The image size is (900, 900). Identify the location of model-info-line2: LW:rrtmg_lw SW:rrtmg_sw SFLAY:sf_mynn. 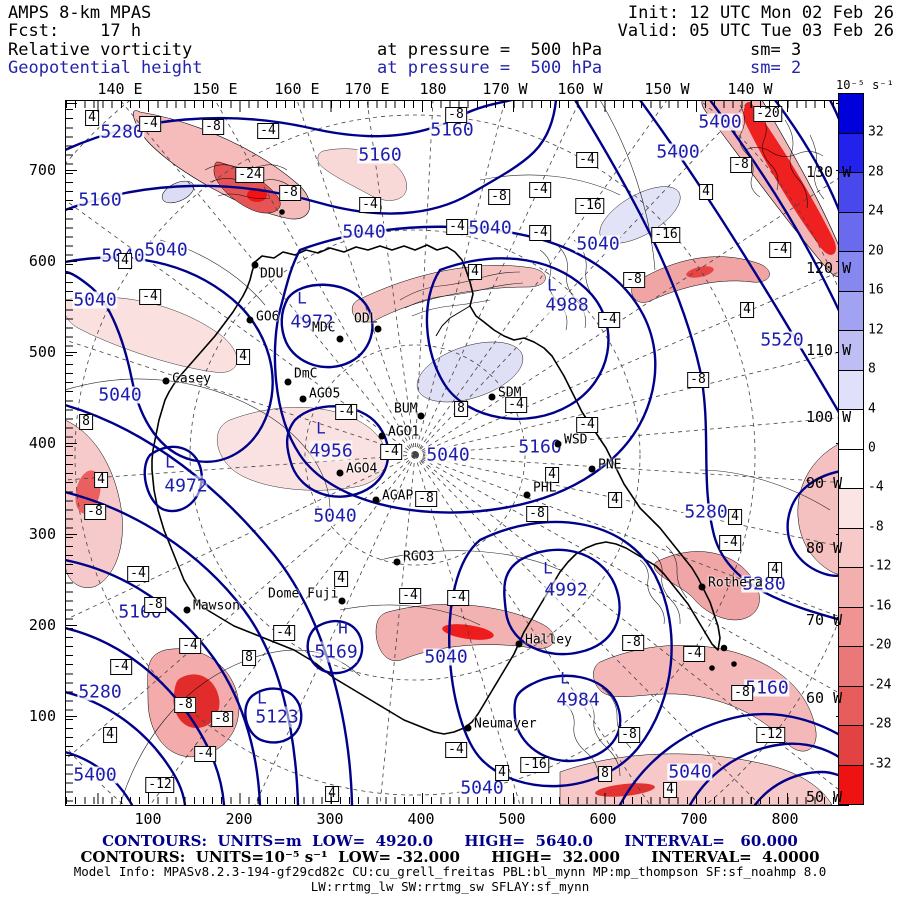
(450, 886).